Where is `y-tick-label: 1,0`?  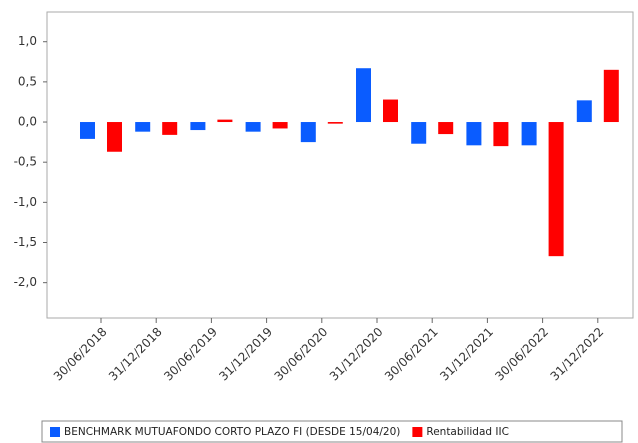 y-tick-label: 1,0 is located at coordinates (27, 41).